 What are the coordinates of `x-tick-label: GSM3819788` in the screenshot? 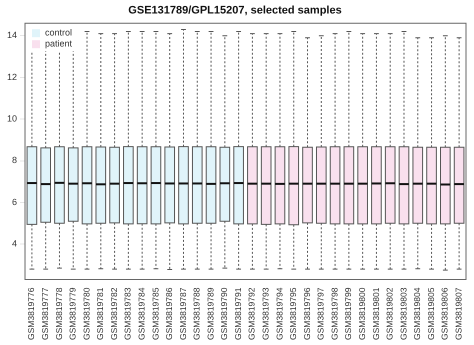 It's located at (197, 313).